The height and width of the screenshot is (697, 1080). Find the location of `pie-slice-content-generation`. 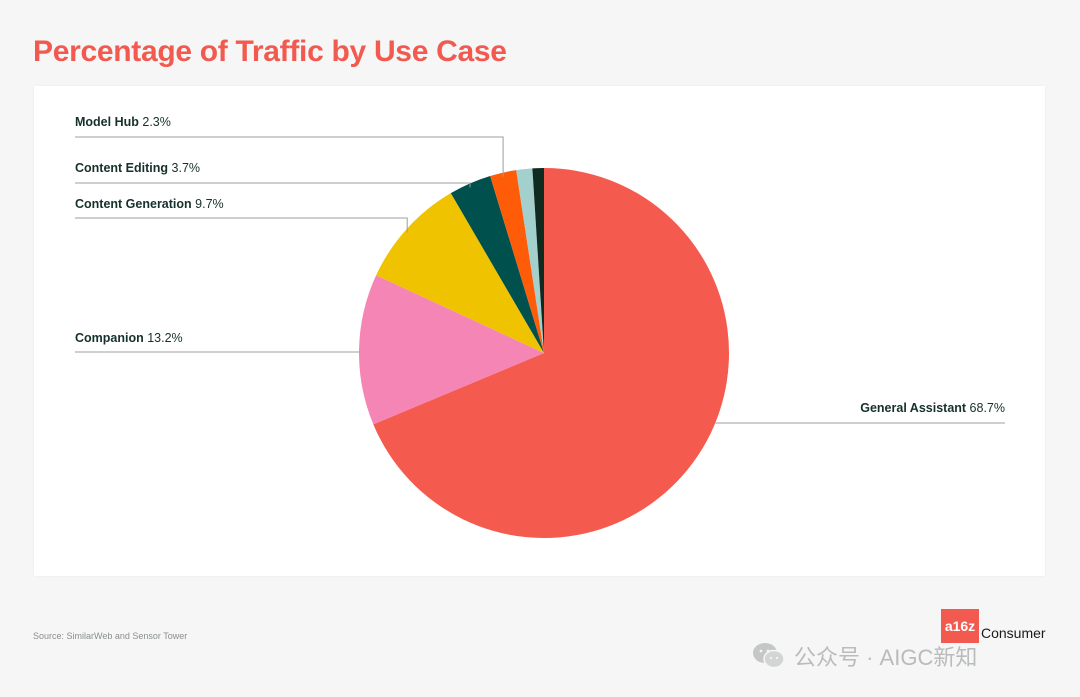

pie-slice-content-generation is located at coordinates (460, 273).